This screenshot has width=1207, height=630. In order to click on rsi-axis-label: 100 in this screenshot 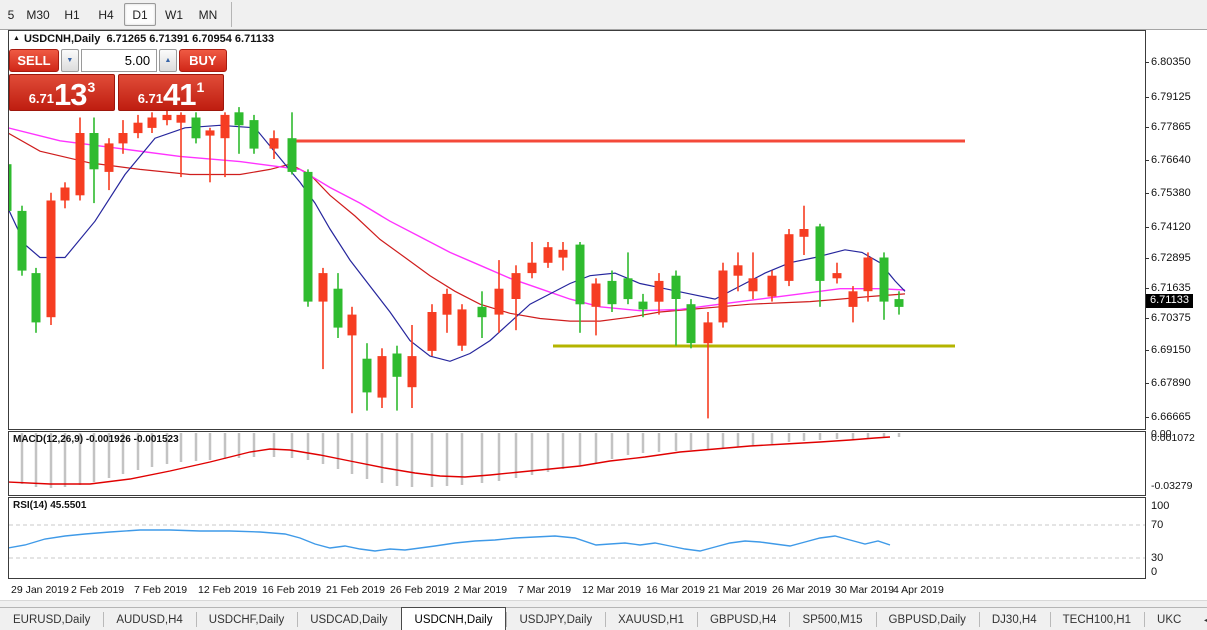, I will do `click(1160, 506)`.